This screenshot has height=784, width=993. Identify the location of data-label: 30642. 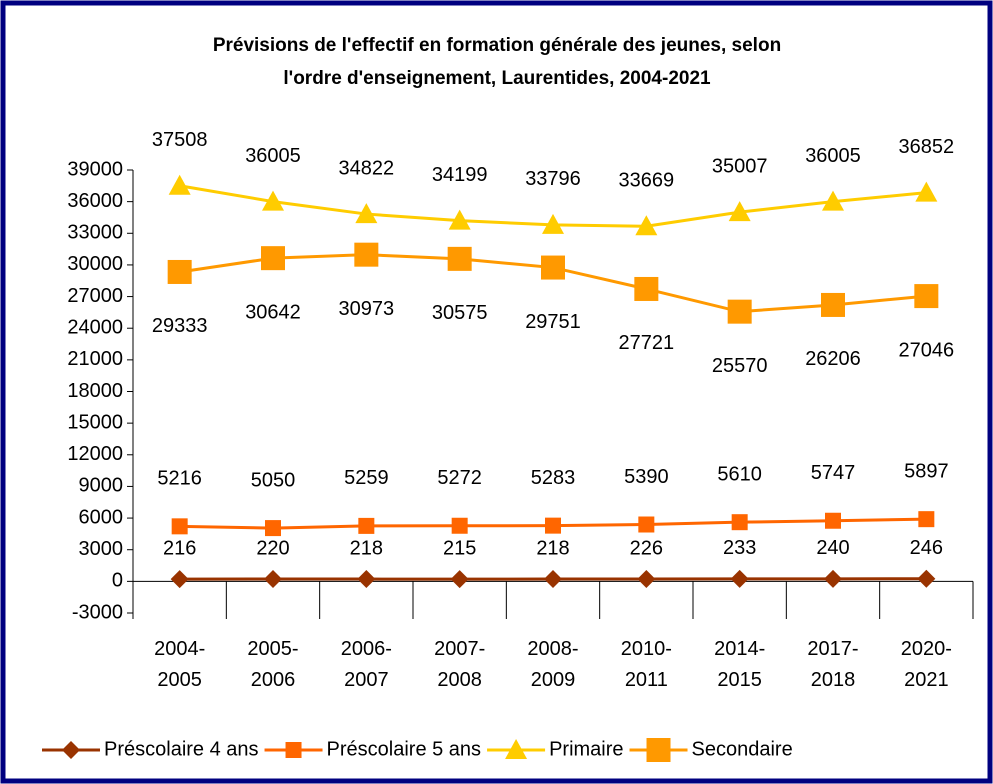
(273, 312).